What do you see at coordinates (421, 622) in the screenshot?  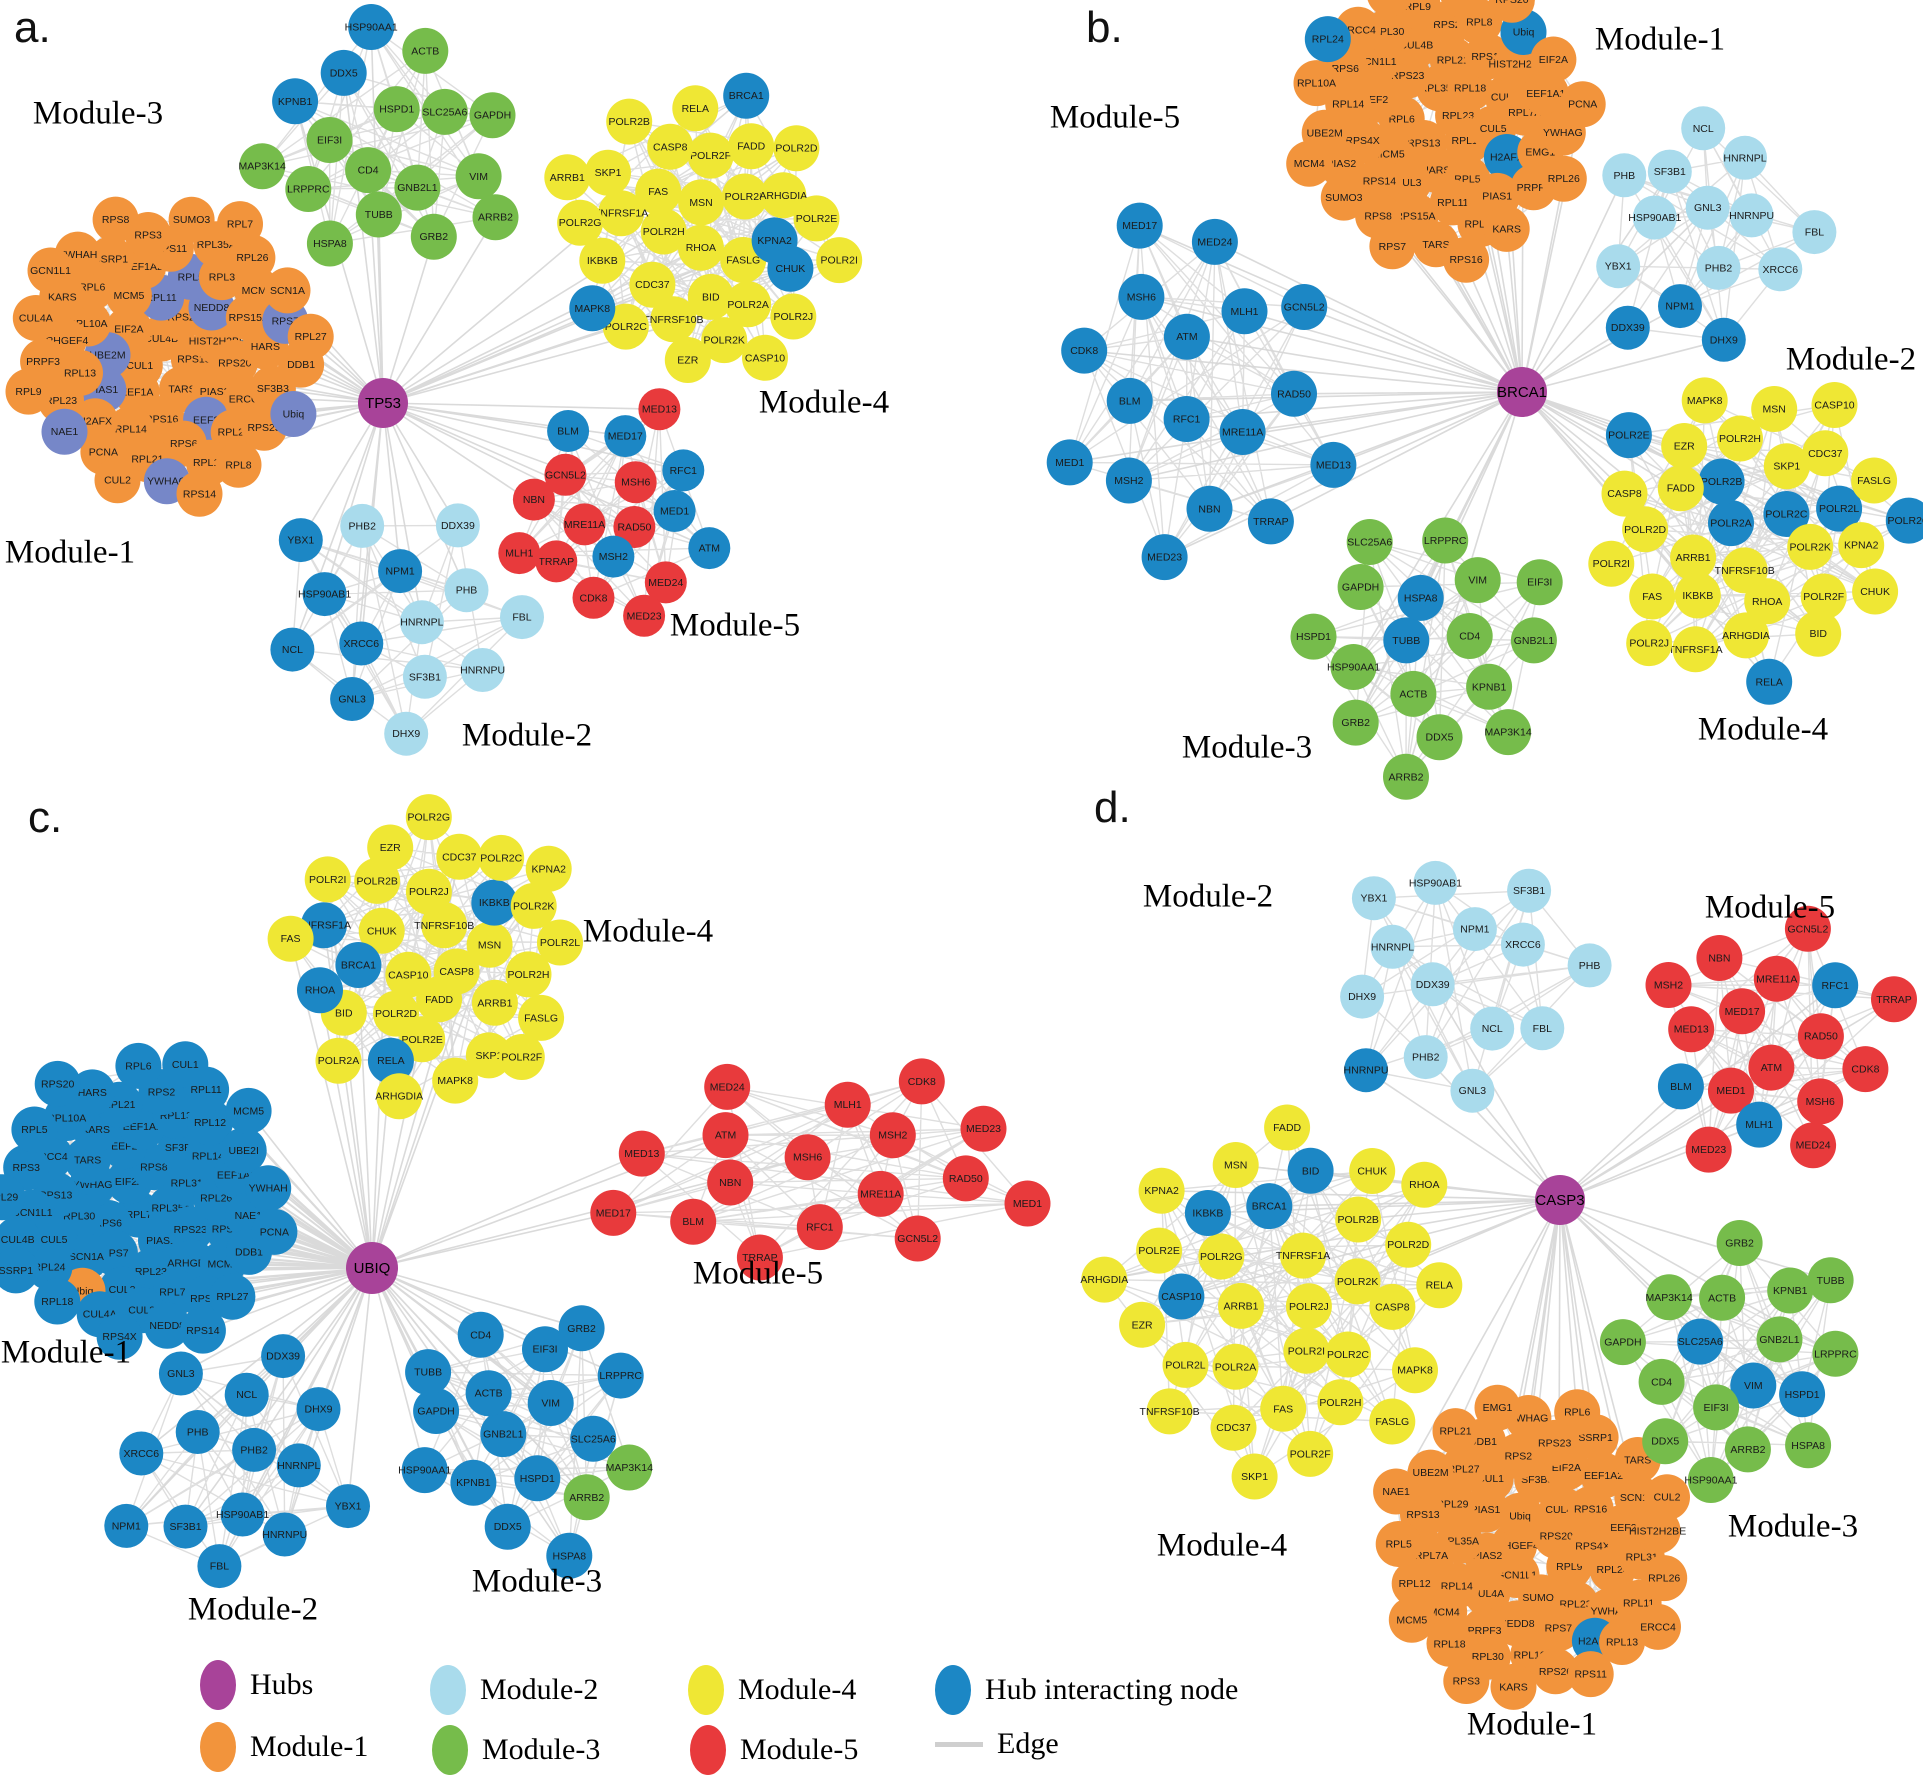 I see `node-HNRNPL` at bounding box center [421, 622].